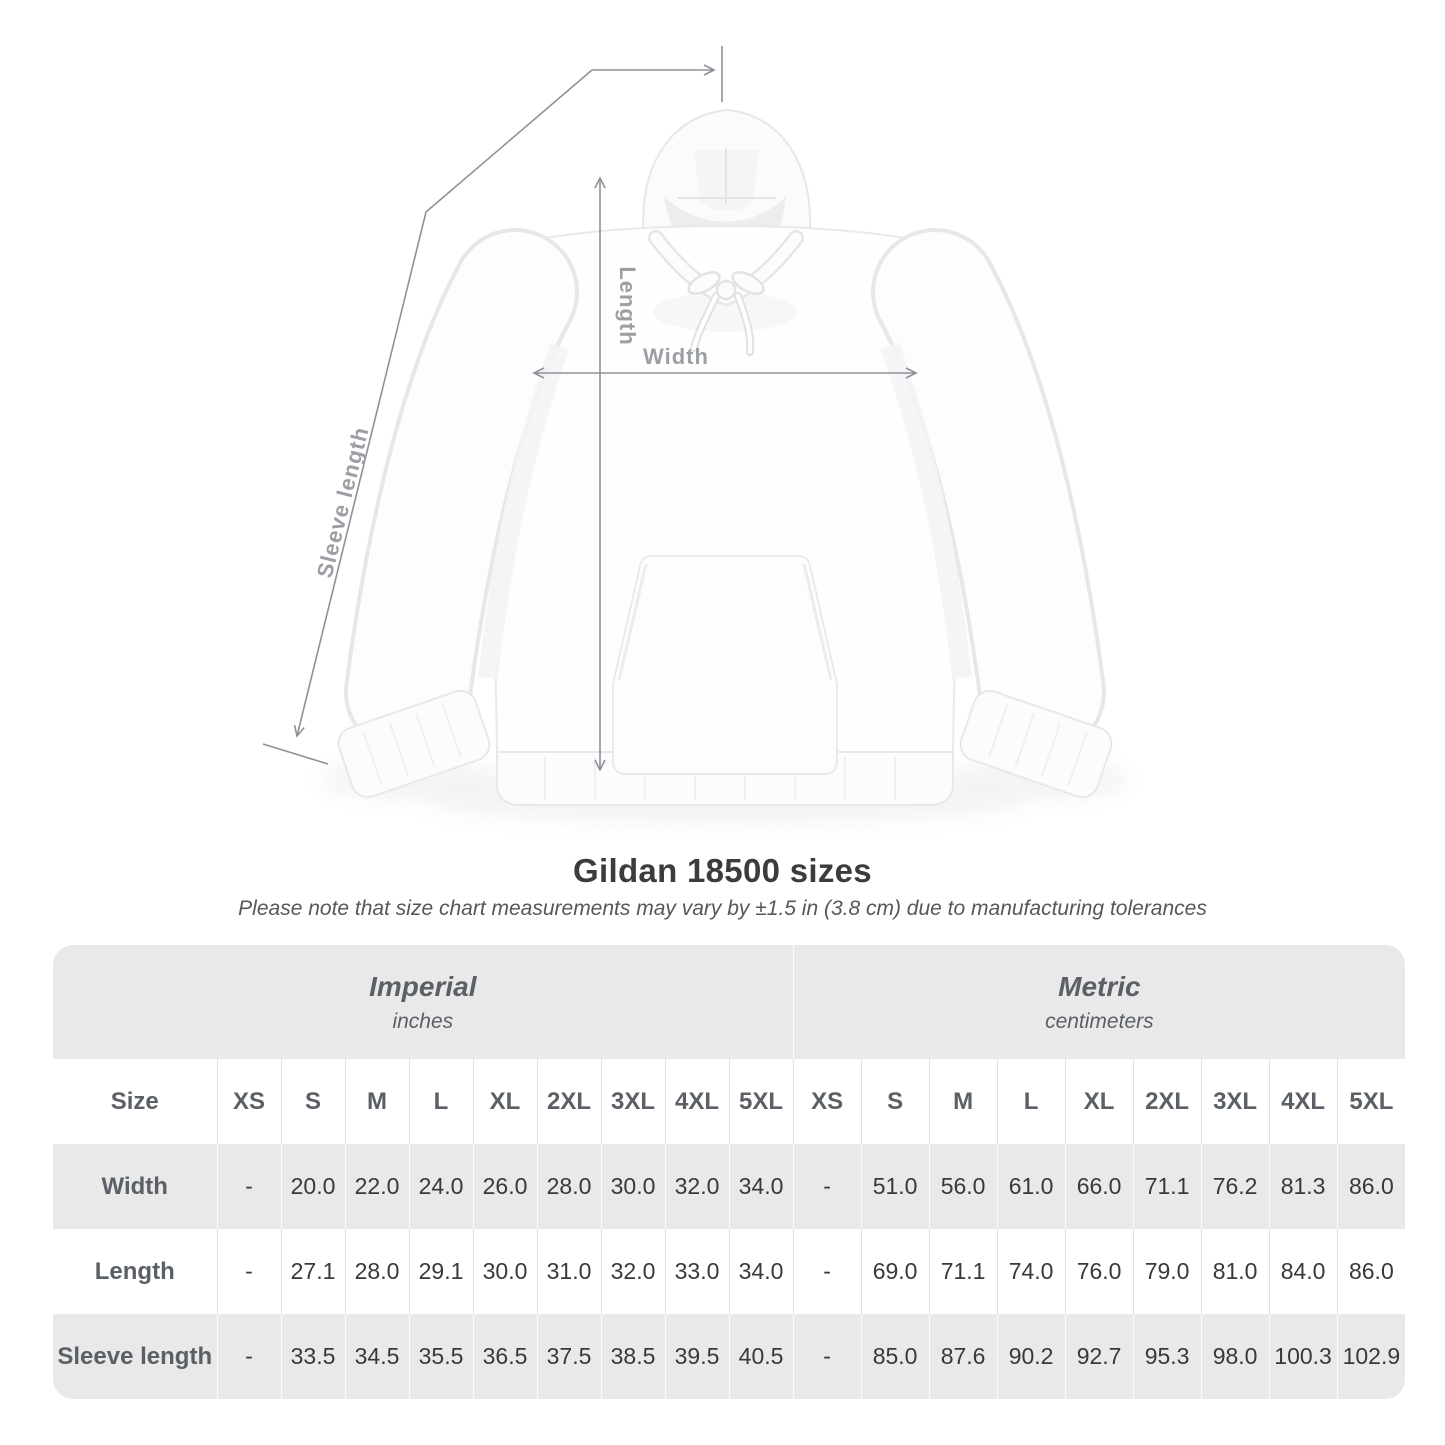  What do you see at coordinates (376, 1186) in the screenshot?
I see `value-cell: 22.0` at bounding box center [376, 1186].